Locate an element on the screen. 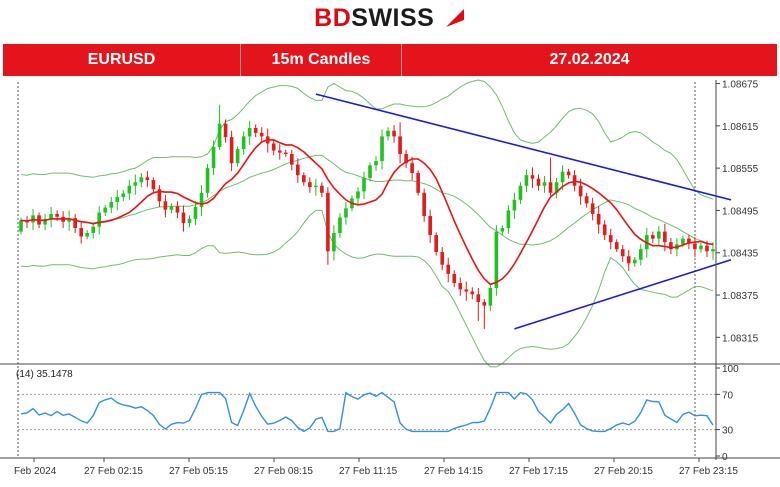  y-tick-label: 1.08495 is located at coordinates (740, 211).